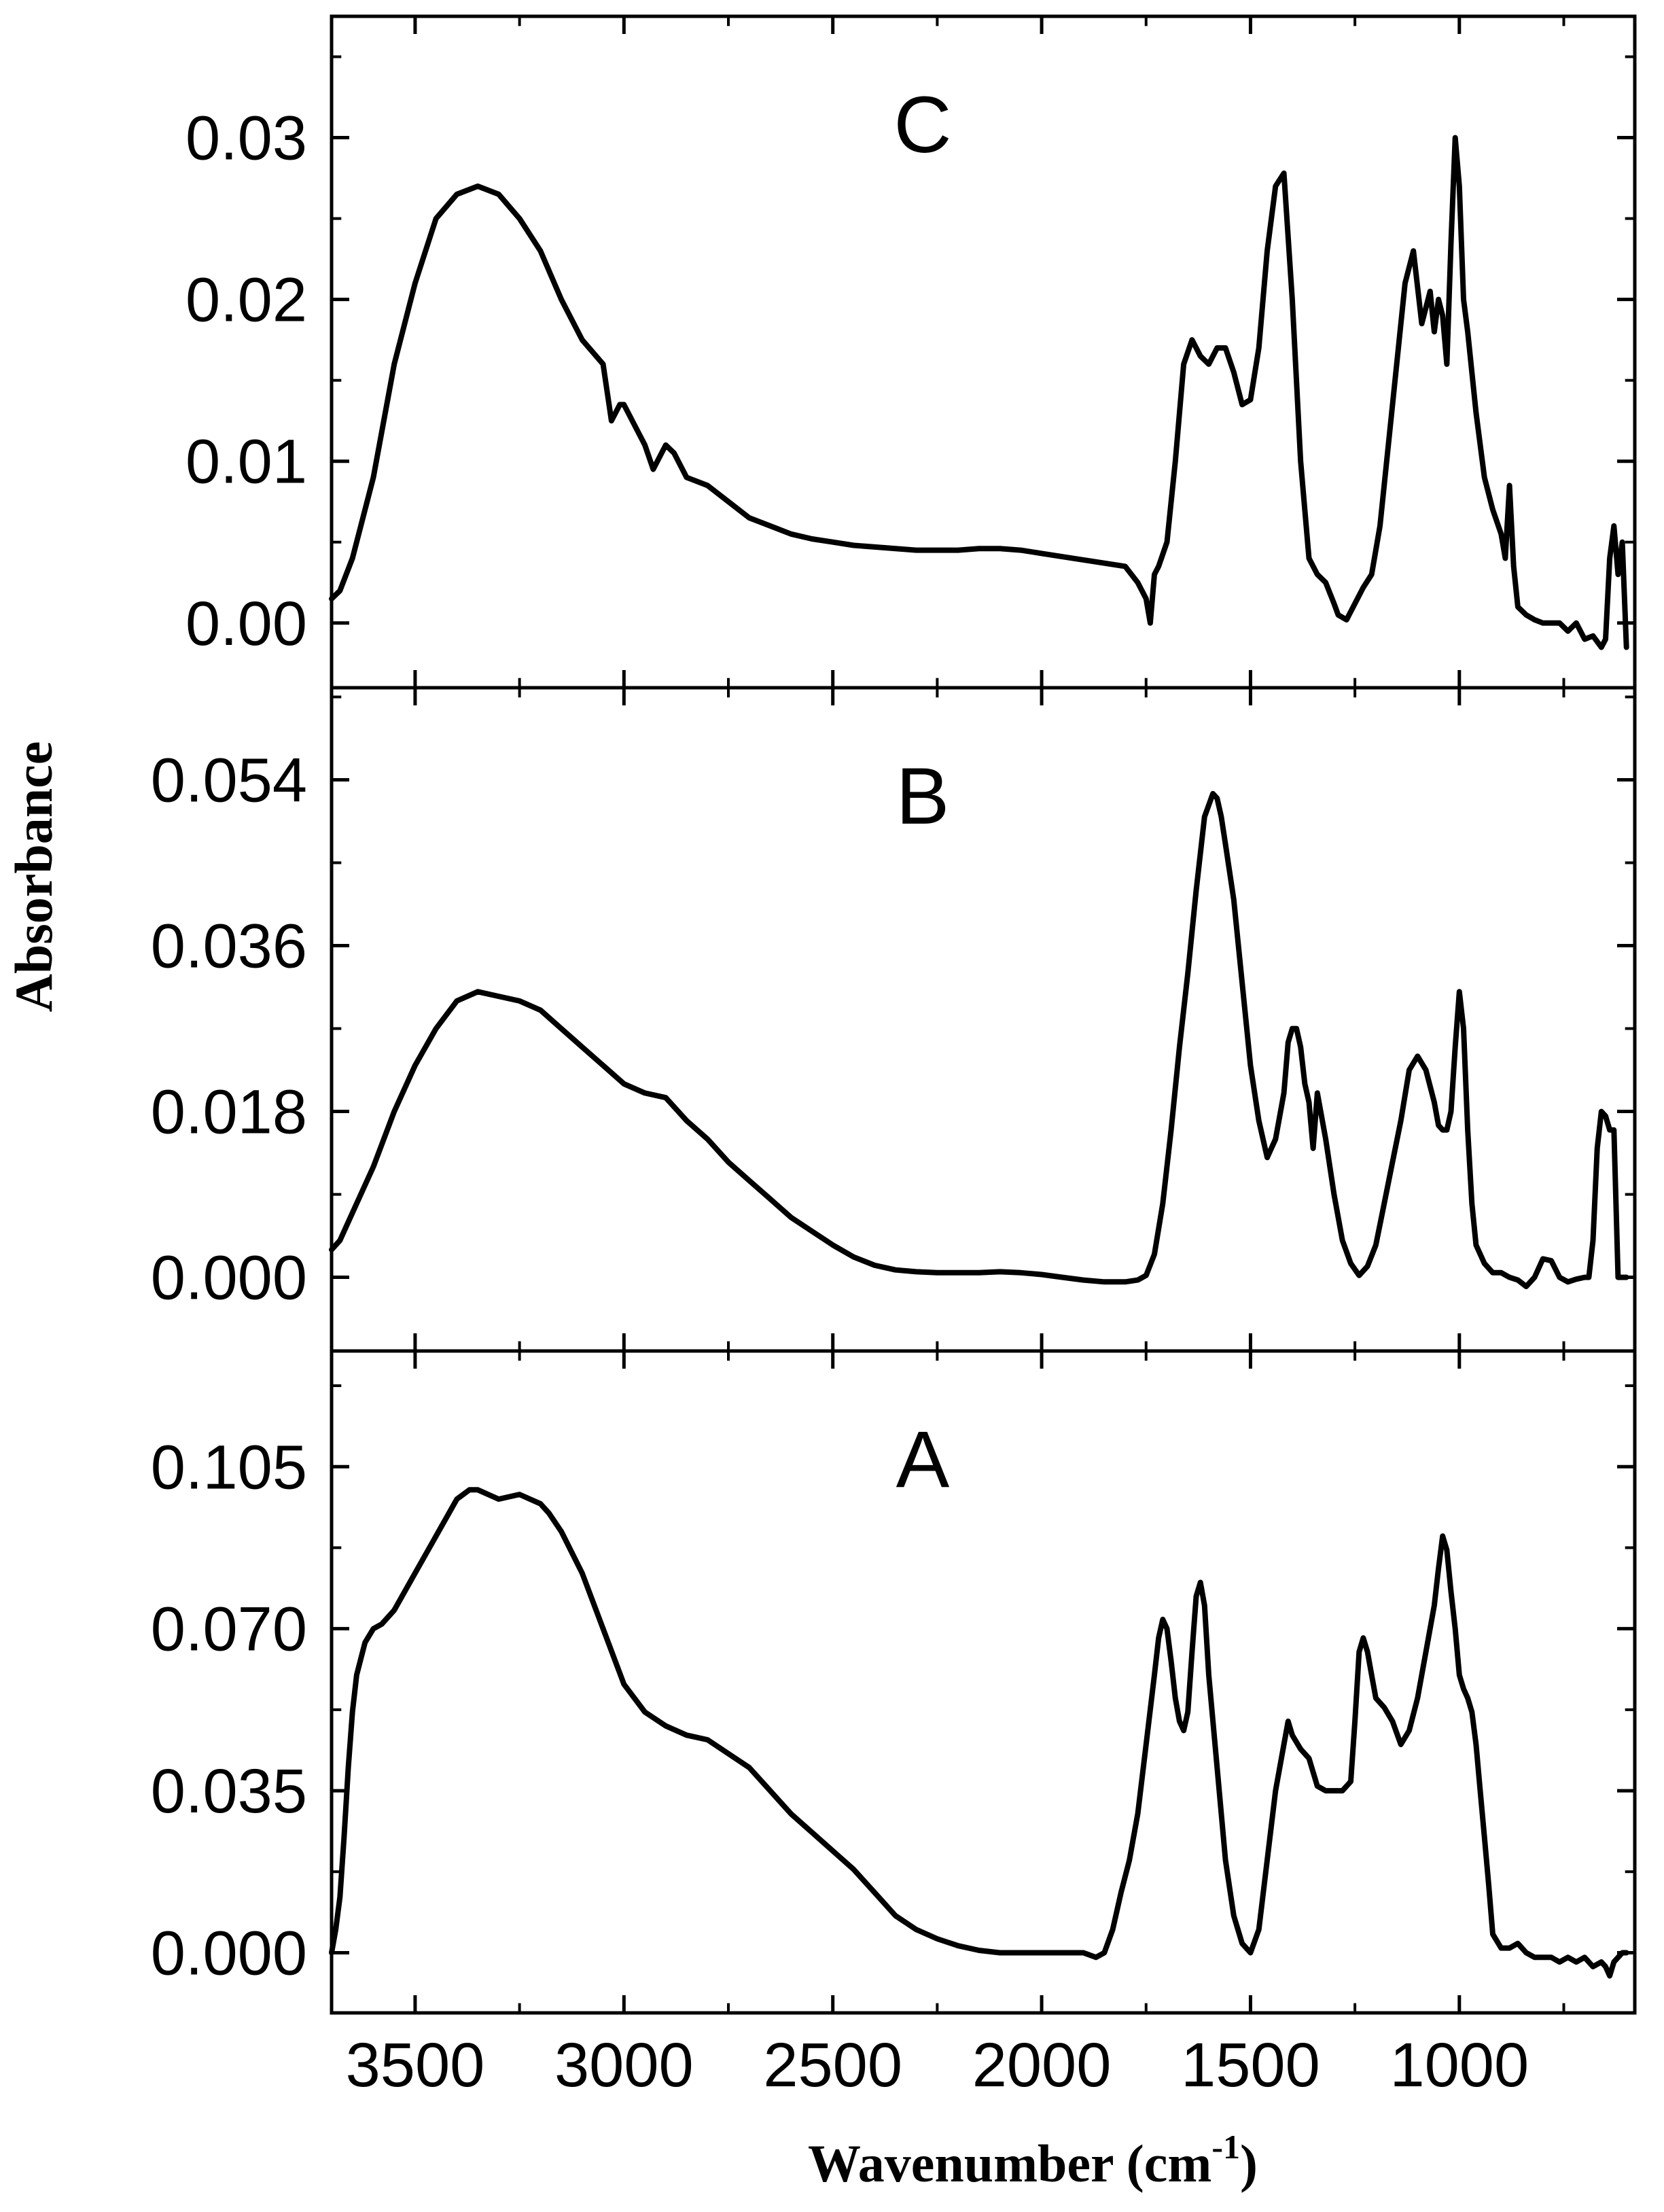 The image size is (1664, 2212). I want to click on panel-c-y-tick-label: 0.00, so click(246, 624).